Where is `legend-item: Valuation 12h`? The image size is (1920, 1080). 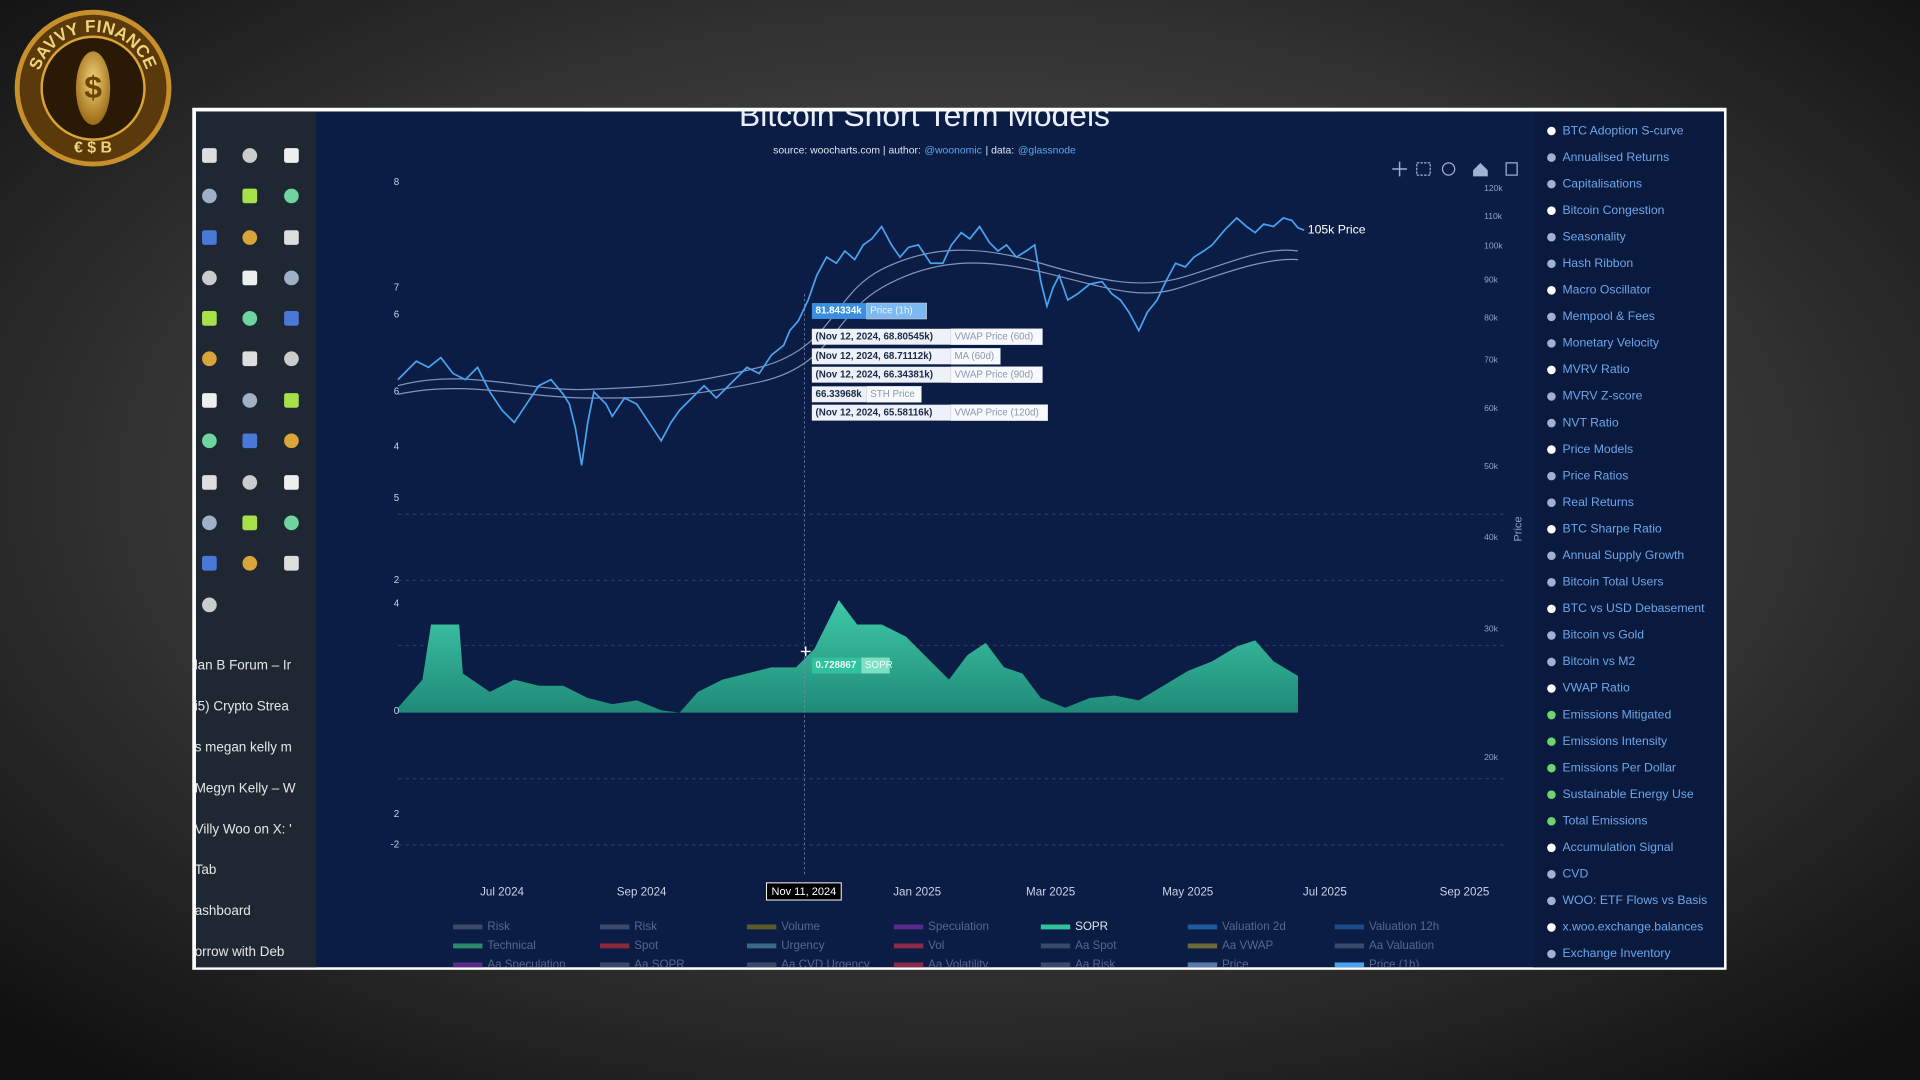 legend-item: Valuation 12h is located at coordinates (1404, 926).